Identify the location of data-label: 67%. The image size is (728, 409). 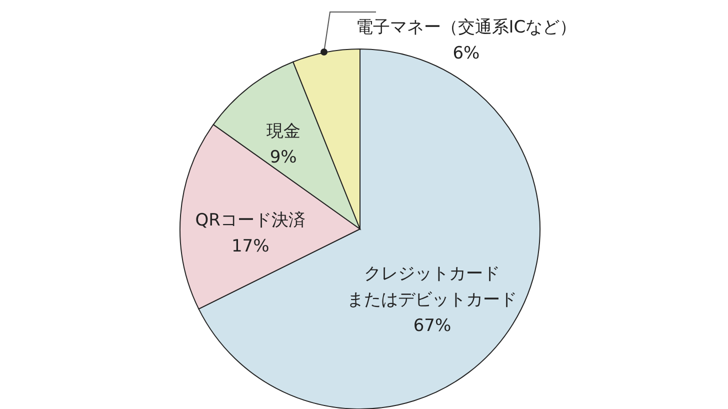
(432, 326).